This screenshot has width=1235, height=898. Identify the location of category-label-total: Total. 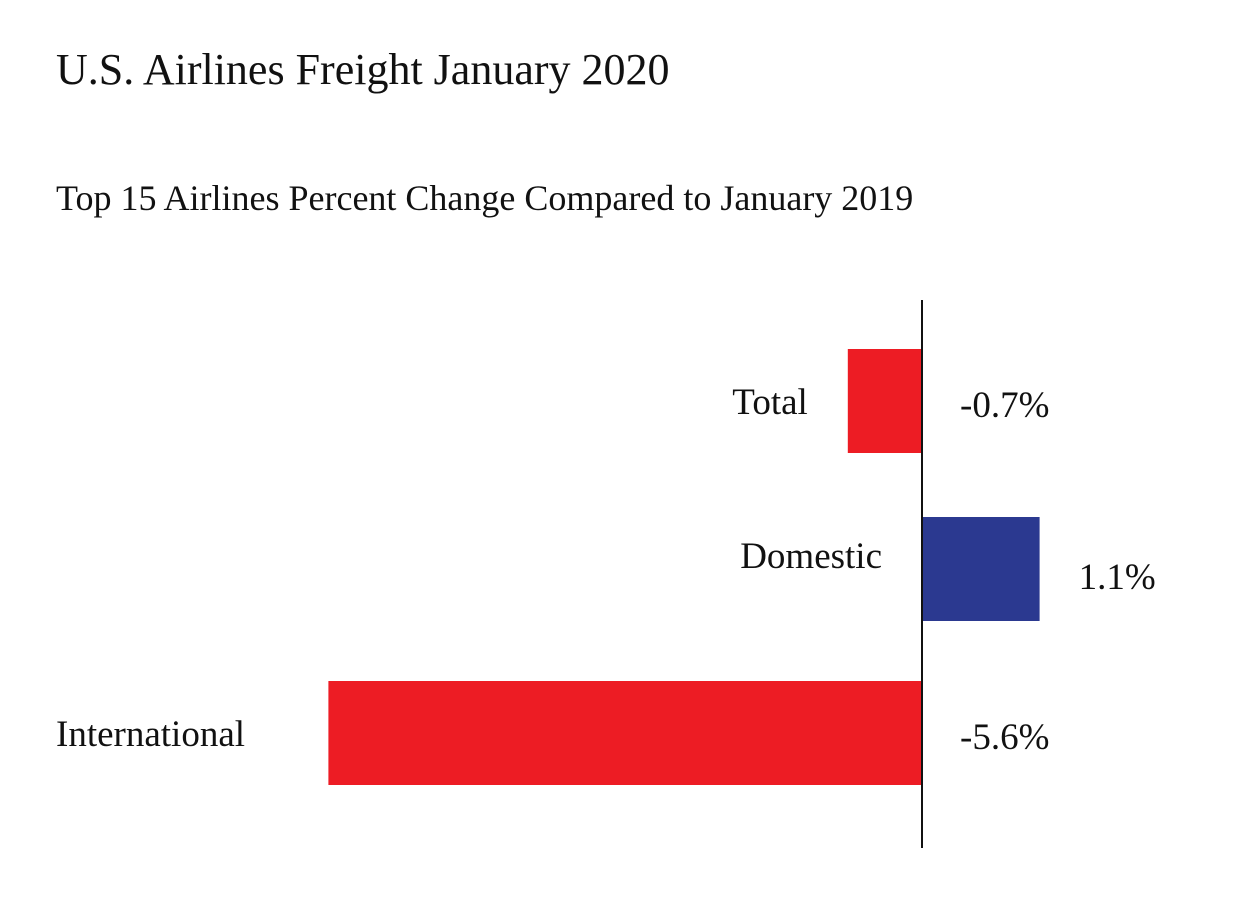
(770, 402).